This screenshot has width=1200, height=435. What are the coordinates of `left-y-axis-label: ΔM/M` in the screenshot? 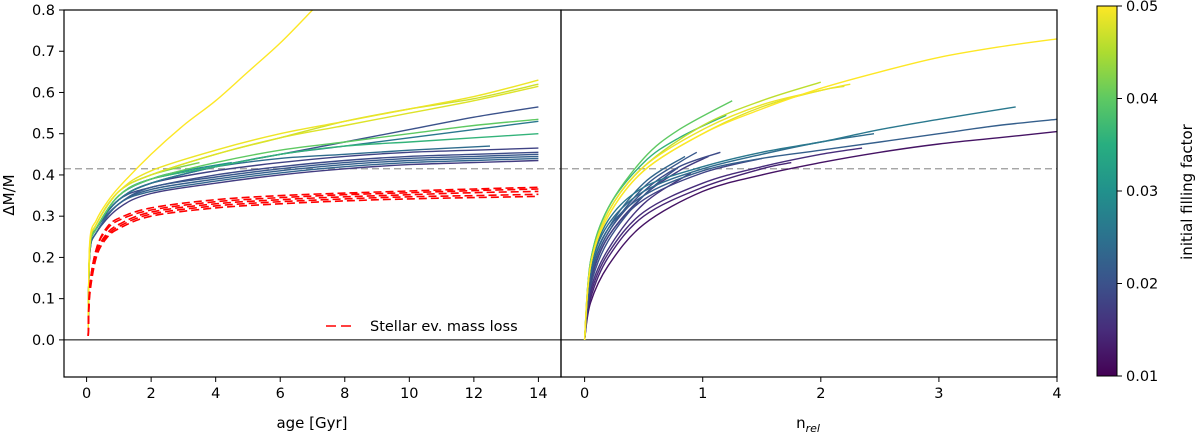 It's located at (9, 194).